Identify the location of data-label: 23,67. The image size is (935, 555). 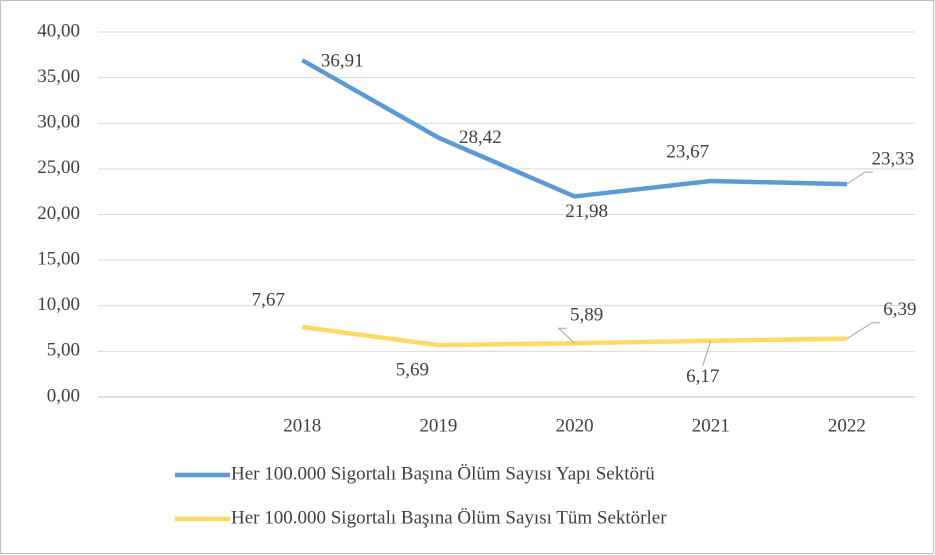
(687, 151).